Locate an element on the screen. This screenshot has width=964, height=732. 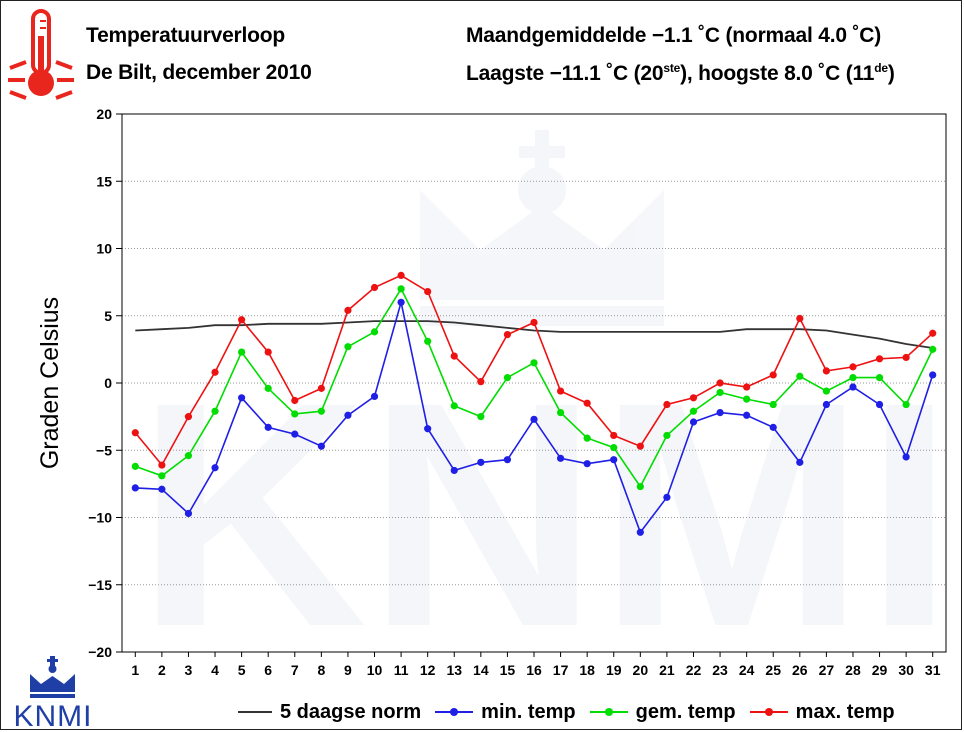
month-average-text: Maandgemiddelde −1.1 ˚C (normaal 4.0 ˚C) is located at coordinates (674, 35).